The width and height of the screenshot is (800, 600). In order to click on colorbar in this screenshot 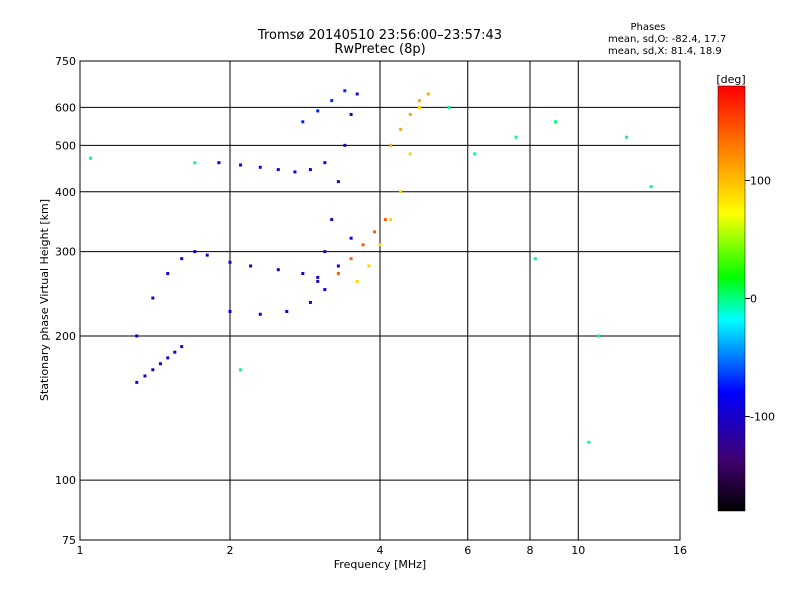, I will do `click(731, 298)`.